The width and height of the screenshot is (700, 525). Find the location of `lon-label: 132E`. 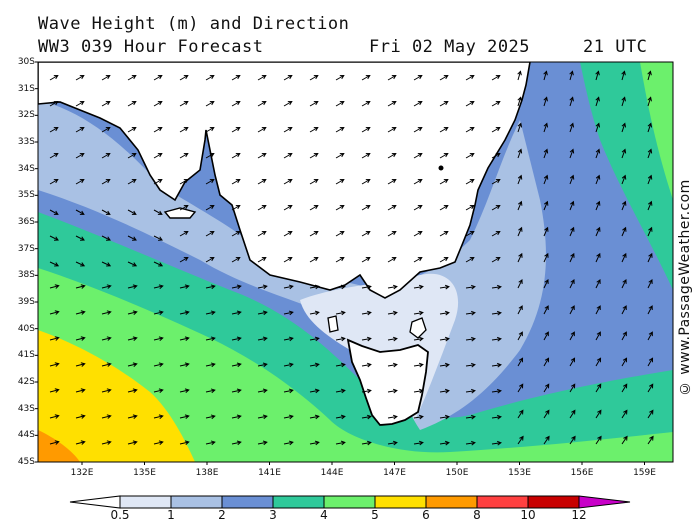

lon-label: 132E is located at coordinates (82, 473).